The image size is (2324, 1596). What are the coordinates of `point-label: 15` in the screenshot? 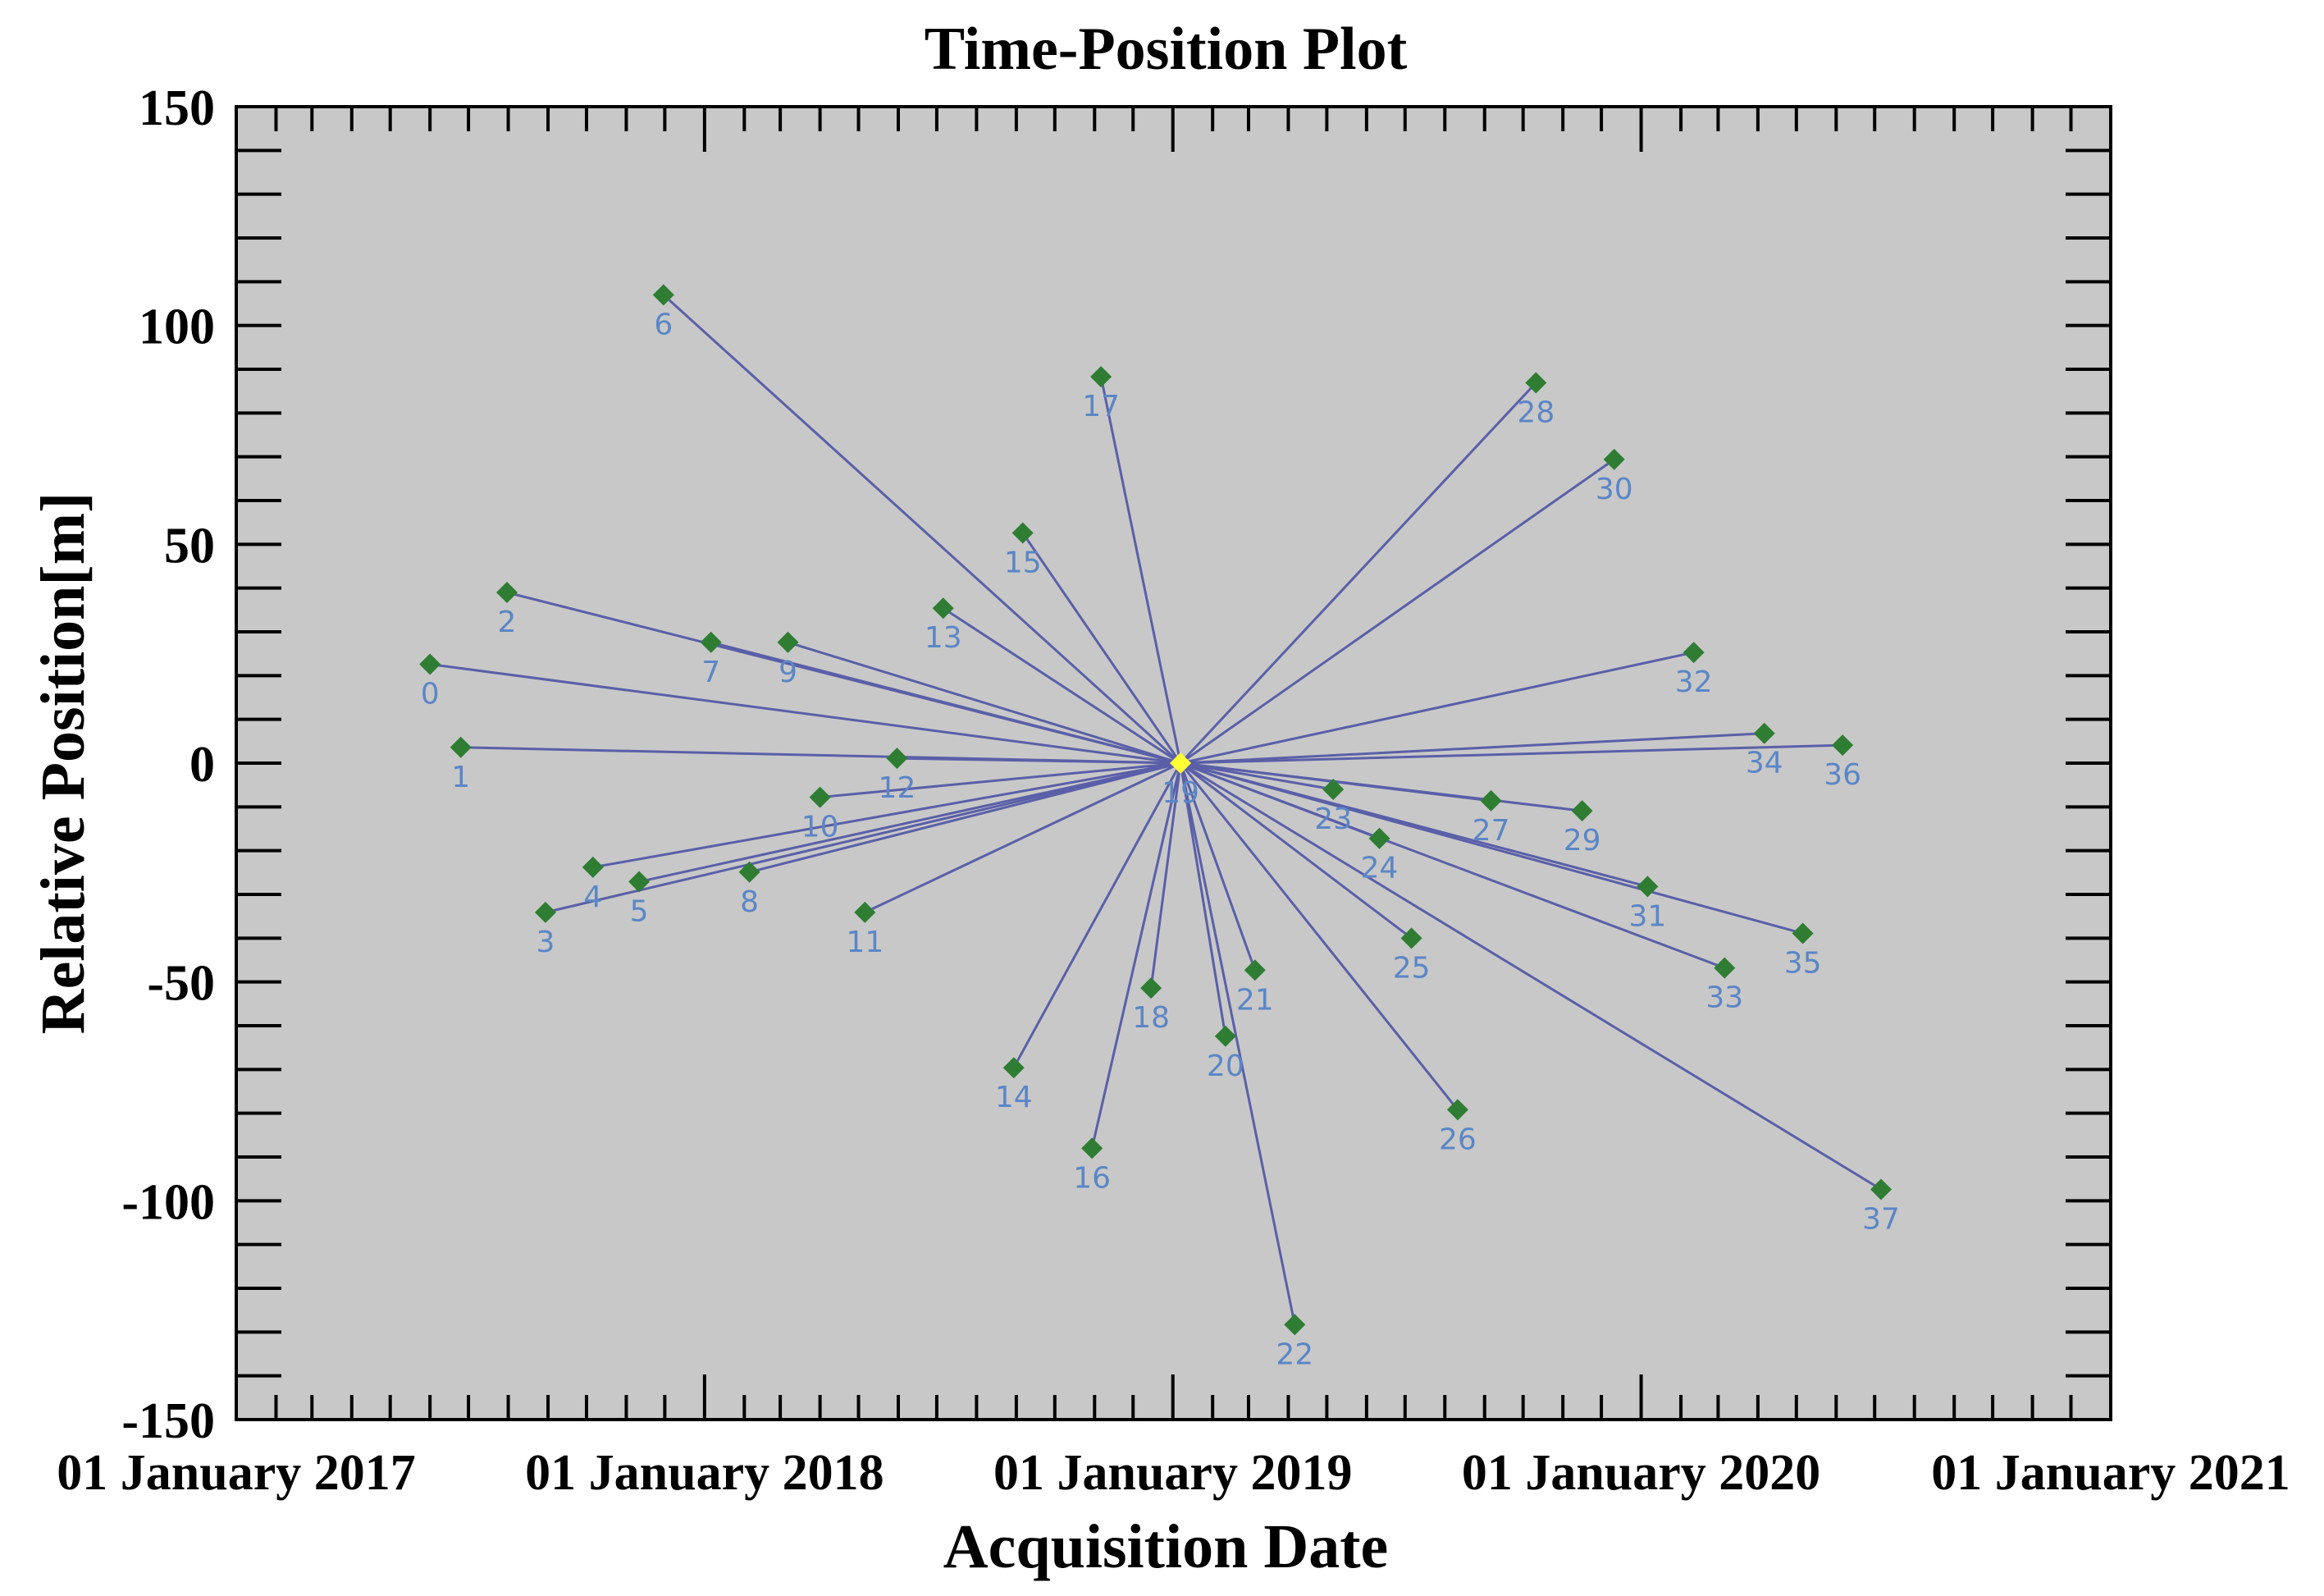 It's located at (1023, 563).